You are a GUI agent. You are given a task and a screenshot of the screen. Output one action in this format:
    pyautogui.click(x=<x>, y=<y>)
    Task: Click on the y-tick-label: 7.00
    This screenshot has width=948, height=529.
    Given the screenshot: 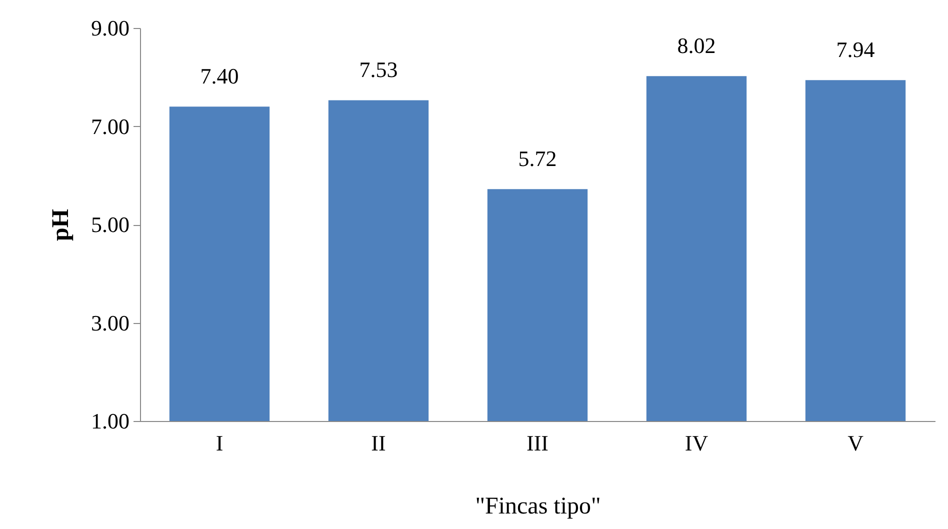 What is the action you would take?
    pyautogui.click(x=110, y=126)
    